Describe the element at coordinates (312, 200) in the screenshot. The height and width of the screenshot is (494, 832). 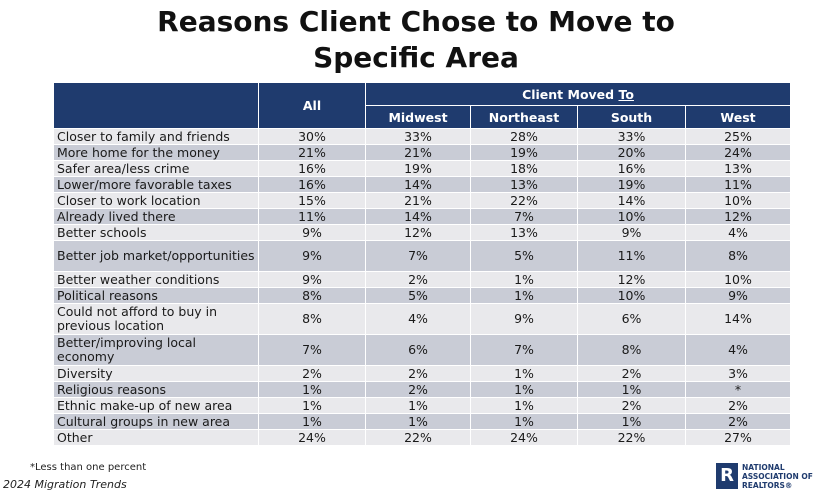
I see `table-cell: 15%` at that location.